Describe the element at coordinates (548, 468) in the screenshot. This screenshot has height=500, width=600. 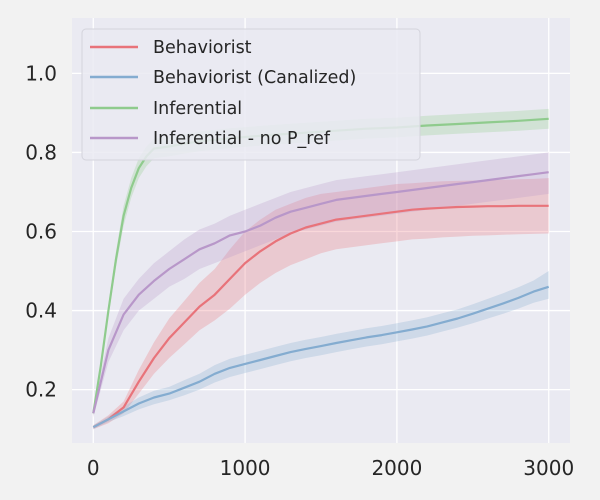
I see `x-tick-label: 3000` at that location.